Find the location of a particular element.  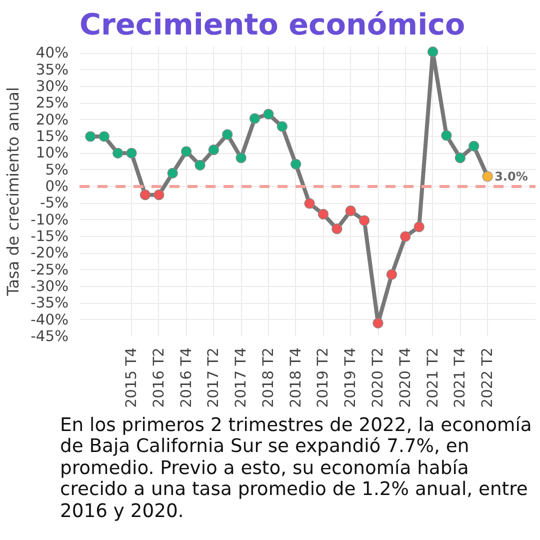

x-tick-label: 2019 T4 is located at coordinates (351, 377).